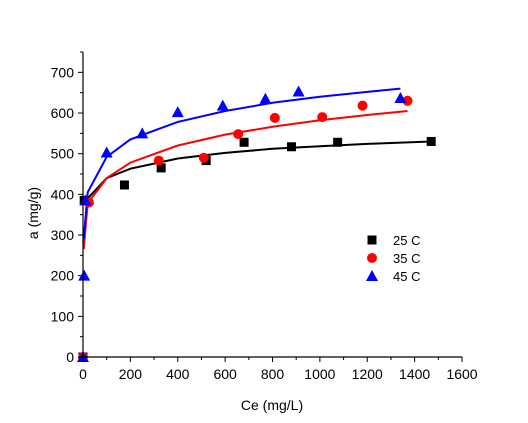 The image size is (528, 423). Describe the element at coordinates (414, 374) in the screenshot. I see `x-tick-label: 1400` at that location.